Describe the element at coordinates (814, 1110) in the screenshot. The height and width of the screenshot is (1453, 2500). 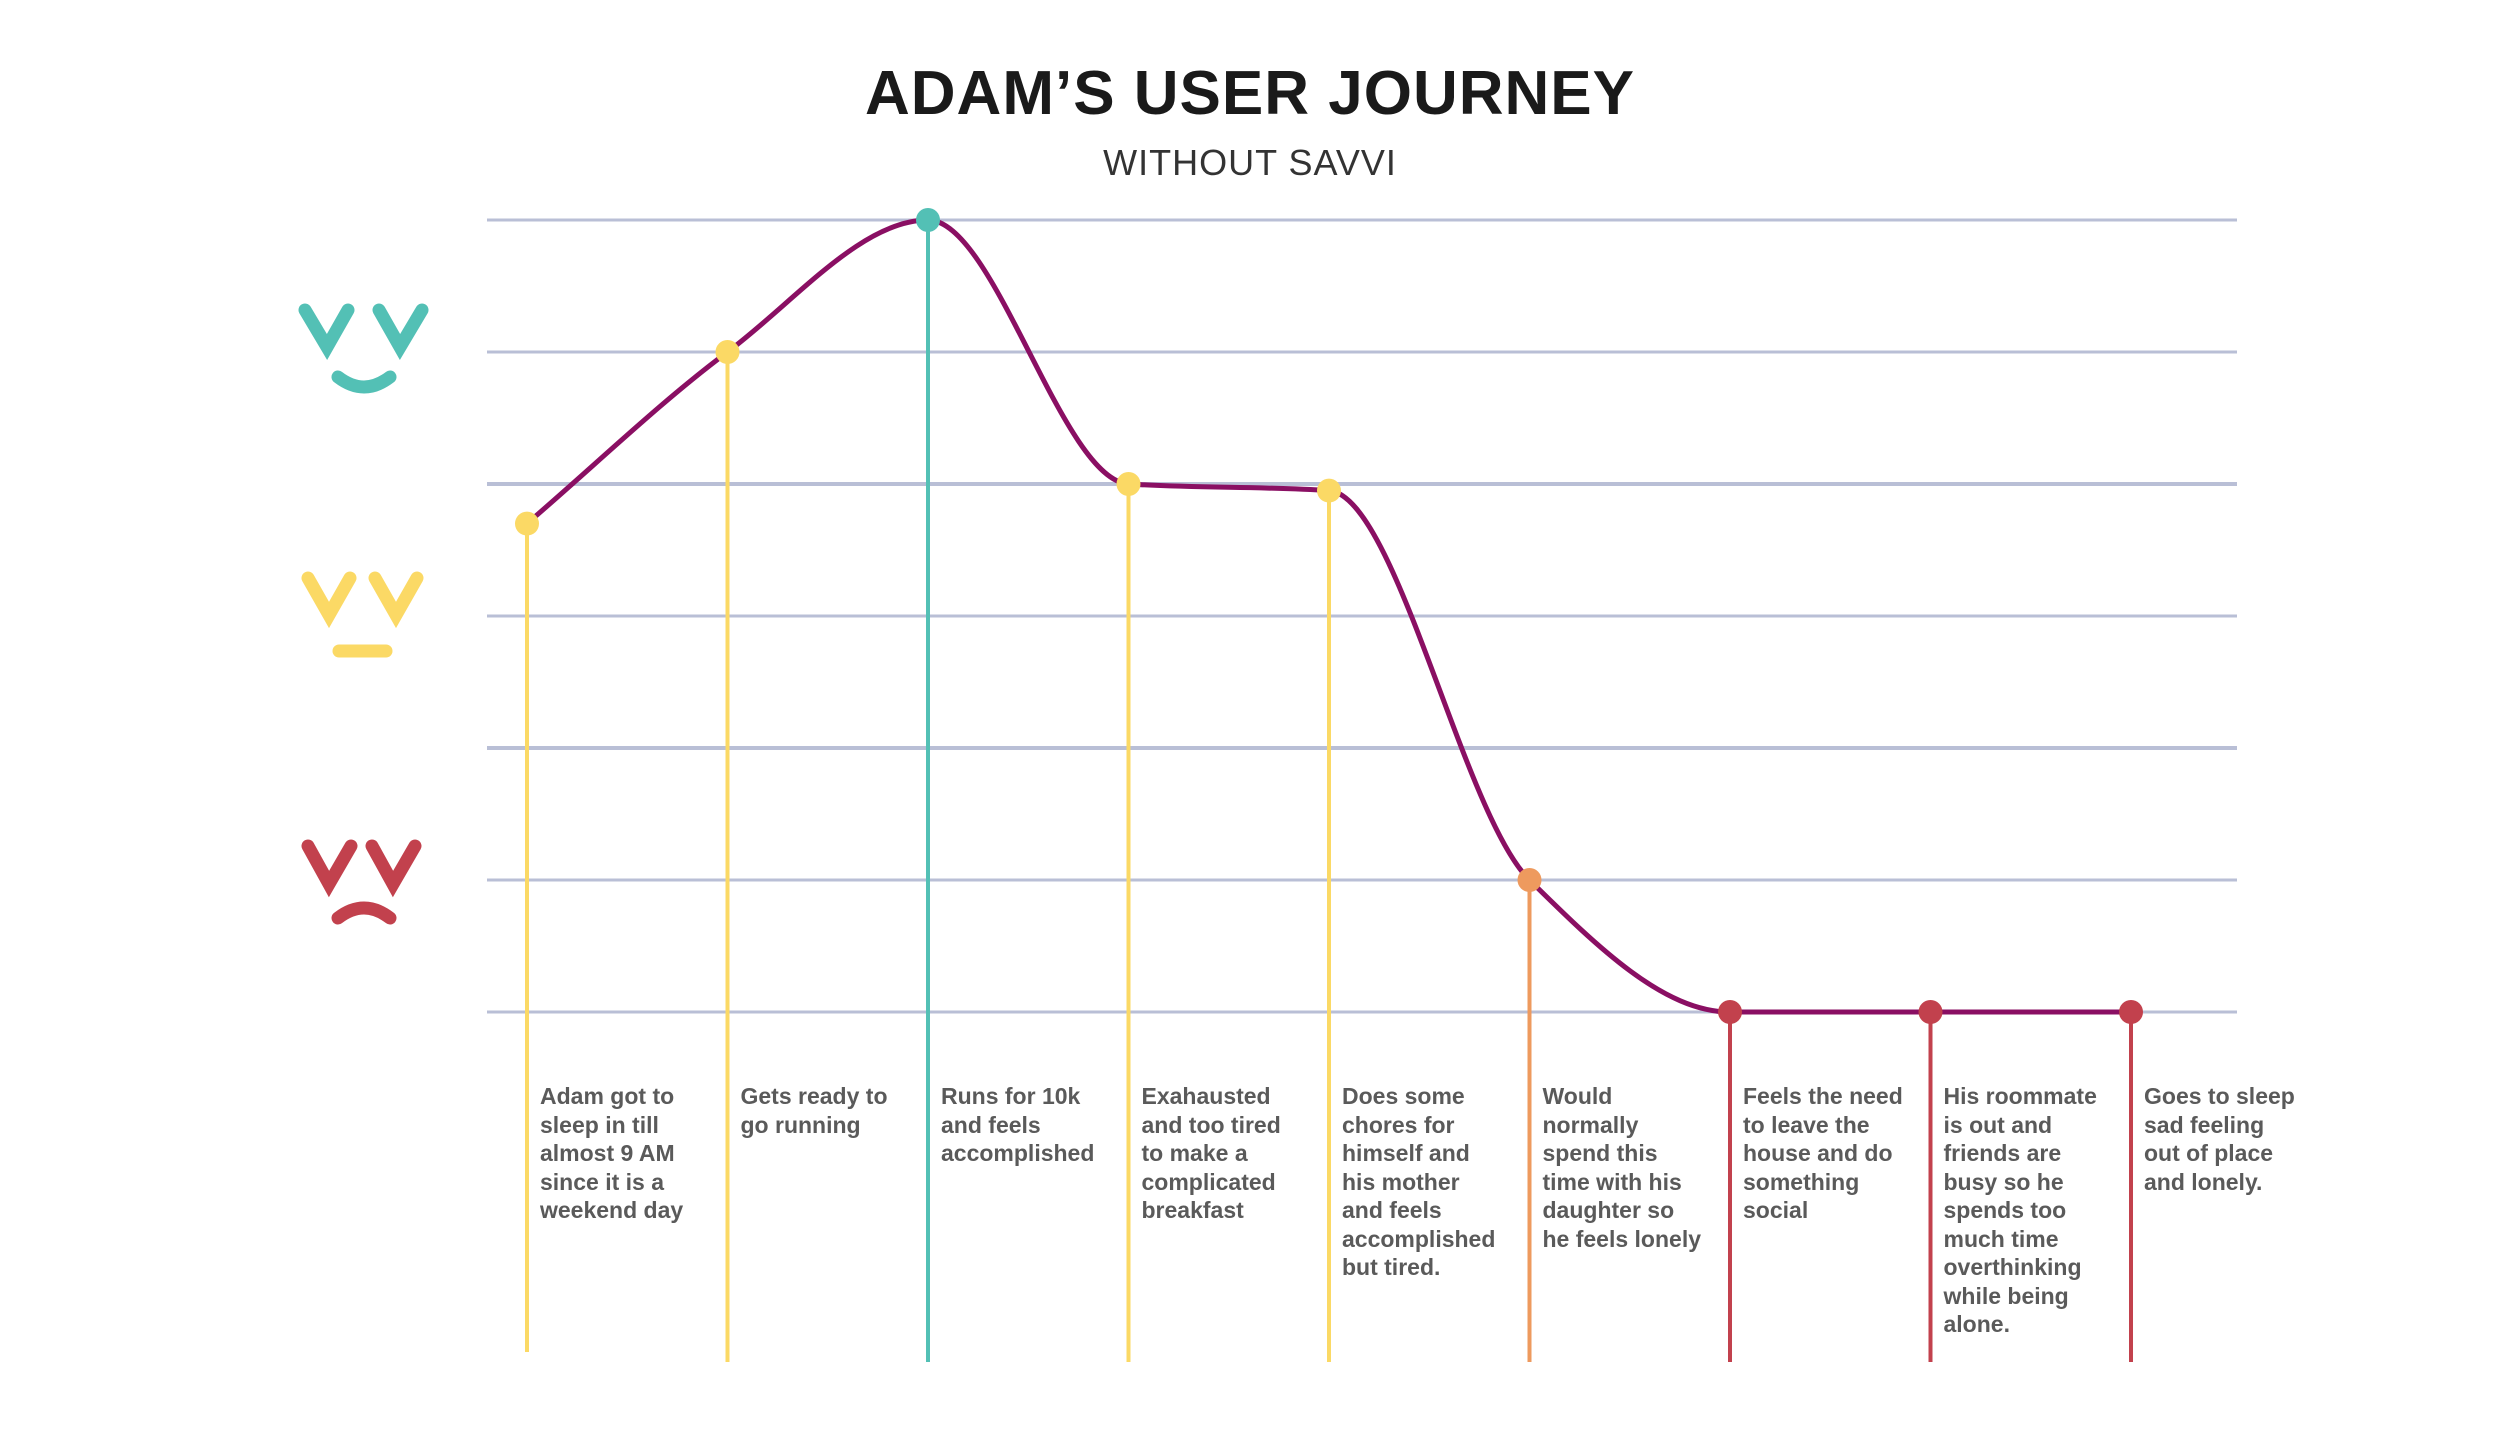
I see `step-description: Gets ready to go running` at that location.